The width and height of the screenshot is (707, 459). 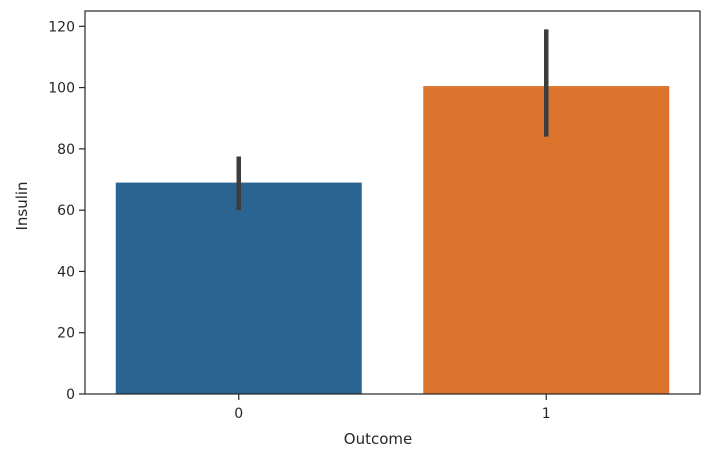 What do you see at coordinates (378, 439) in the screenshot?
I see `x-axis-label: Outcome` at bounding box center [378, 439].